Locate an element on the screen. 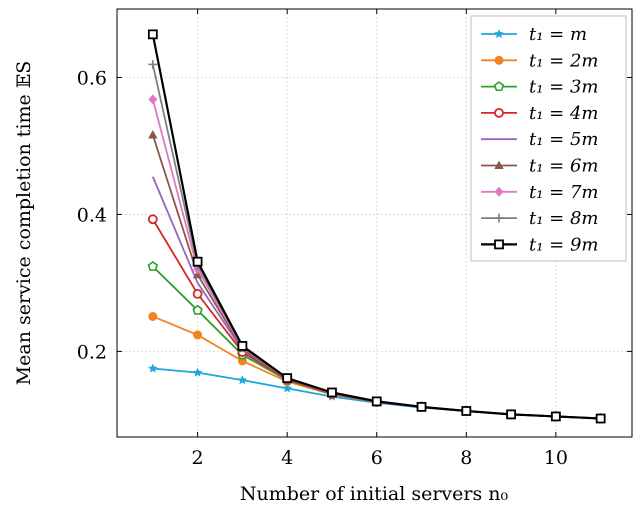 This screenshot has width=633, height=508. x-tick-label: 8 is located at coordinates (466, 458).